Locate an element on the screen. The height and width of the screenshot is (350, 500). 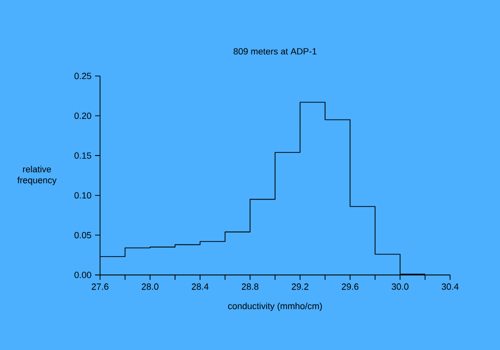
x-tick-label: 30.4 is located at coordinates (450, 286).